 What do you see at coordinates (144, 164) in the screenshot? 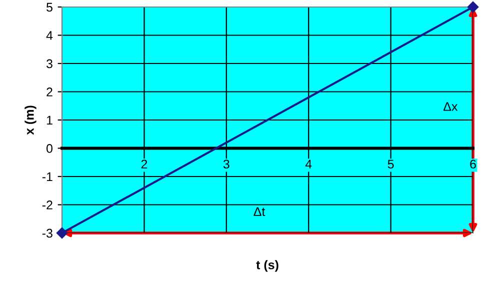
I see `x-tick-label: 2` at bounding box center [144, 164].